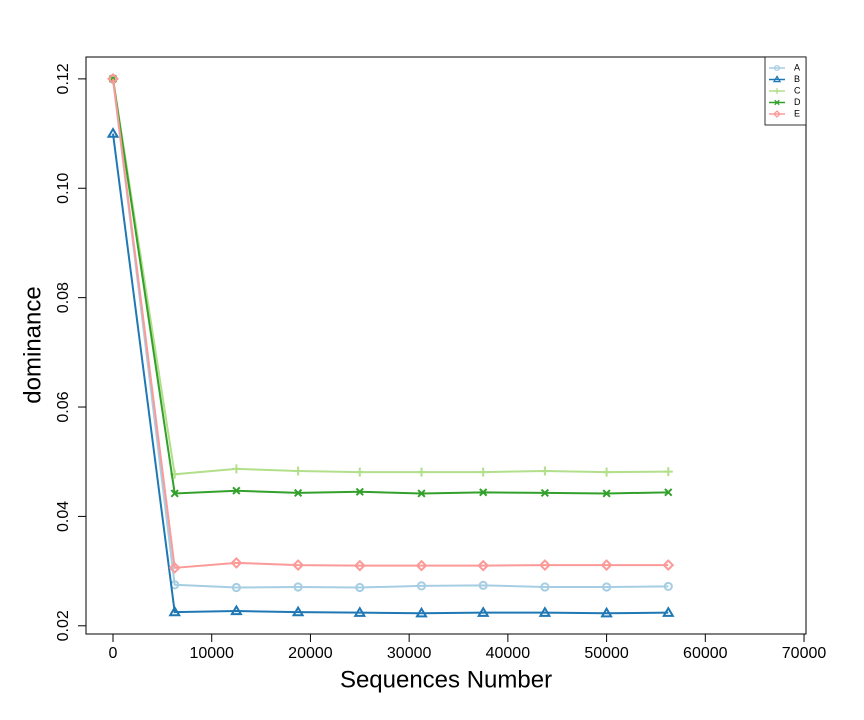  What do you see at coordinates (508, 653) in the screenshot?
I see `x-tick-label: 40000` at bounding box center [508, 653].